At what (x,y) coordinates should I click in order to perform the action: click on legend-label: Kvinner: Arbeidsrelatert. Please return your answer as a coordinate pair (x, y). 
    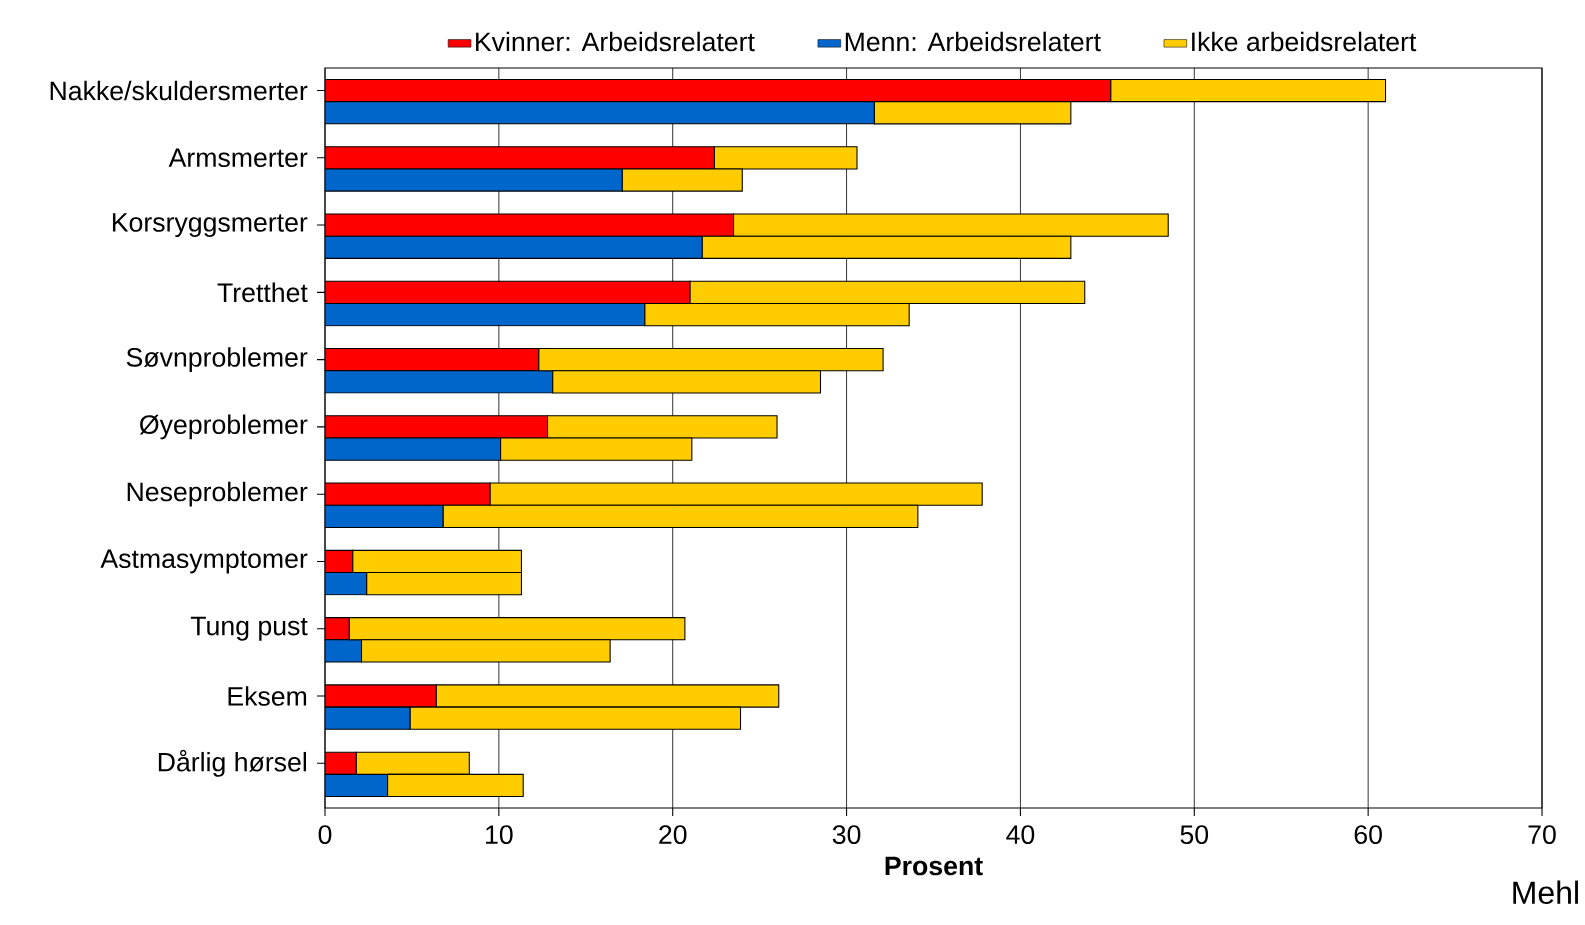
    Looking at the image, I should click on (615, 41).